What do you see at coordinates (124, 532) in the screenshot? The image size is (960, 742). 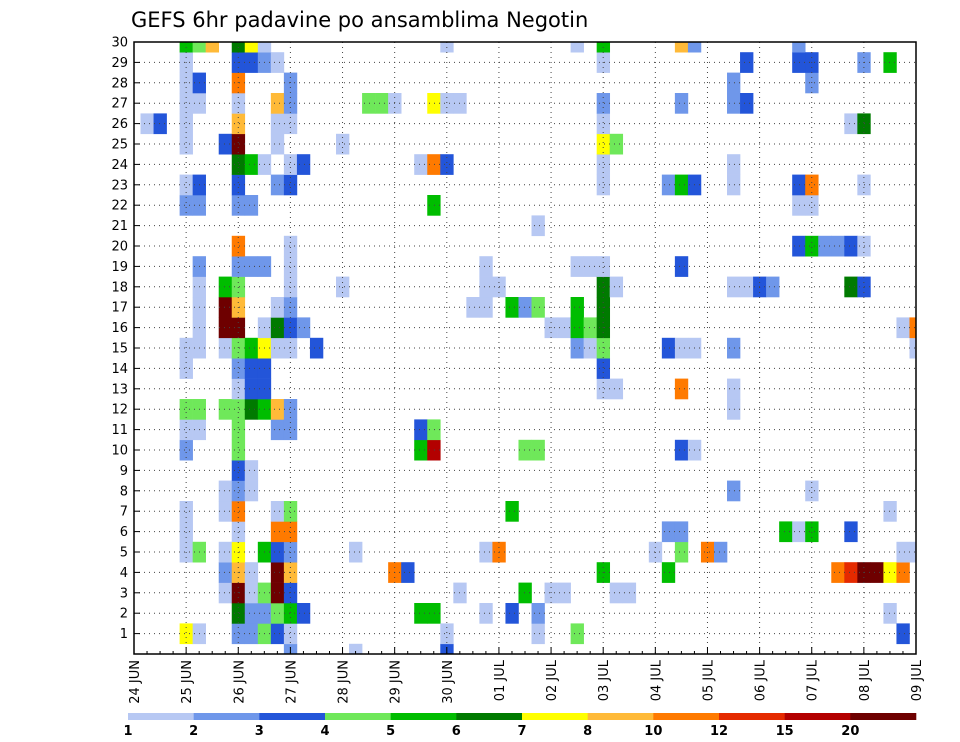 I see `y-tick-label: 6` at bounding box center [124, 532].